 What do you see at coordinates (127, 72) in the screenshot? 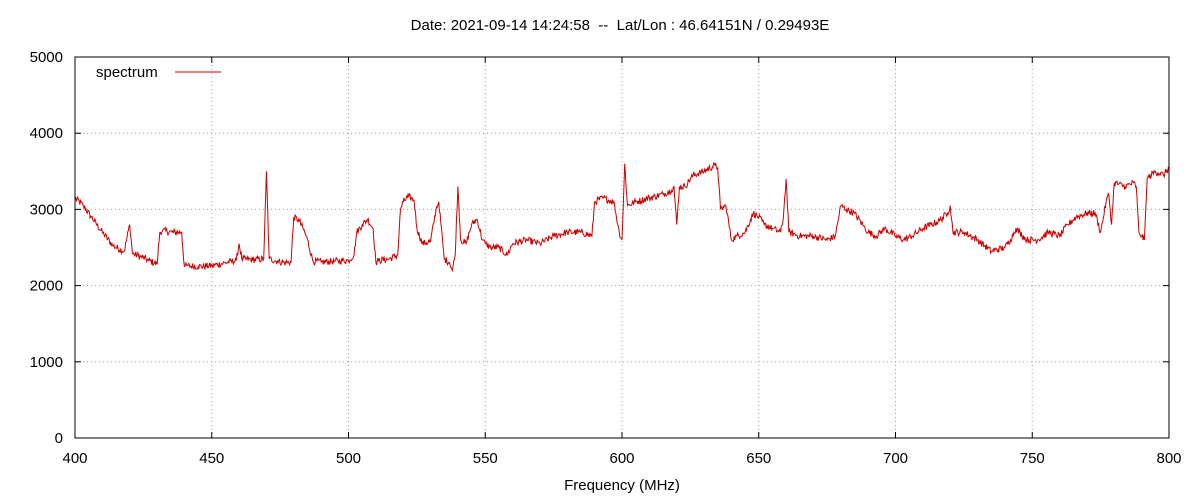
I see `legend-label-spectrum: spectrum` at bounding box center [127, 72].